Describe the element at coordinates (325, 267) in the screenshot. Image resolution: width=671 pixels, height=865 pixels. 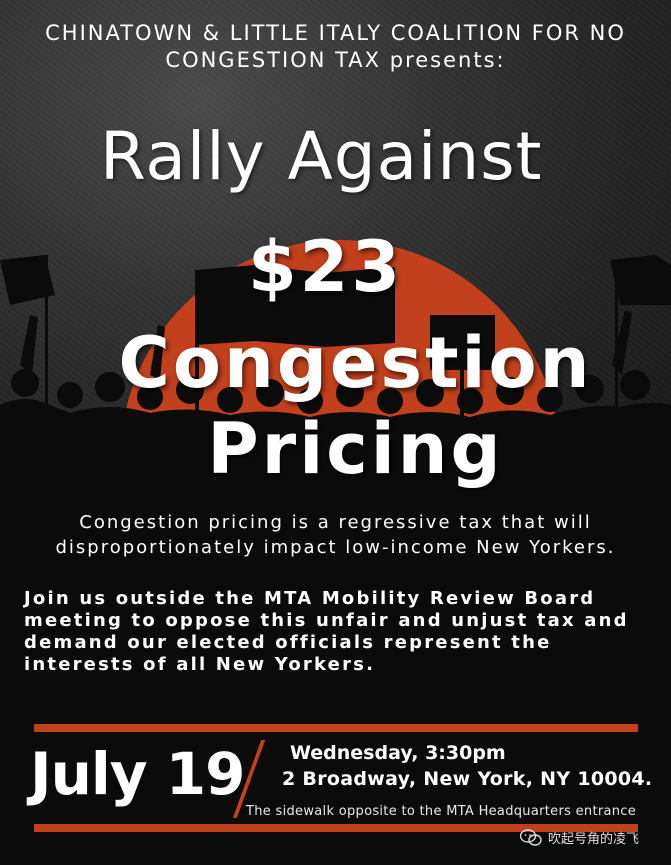
I see `title-price: $23` at that location.